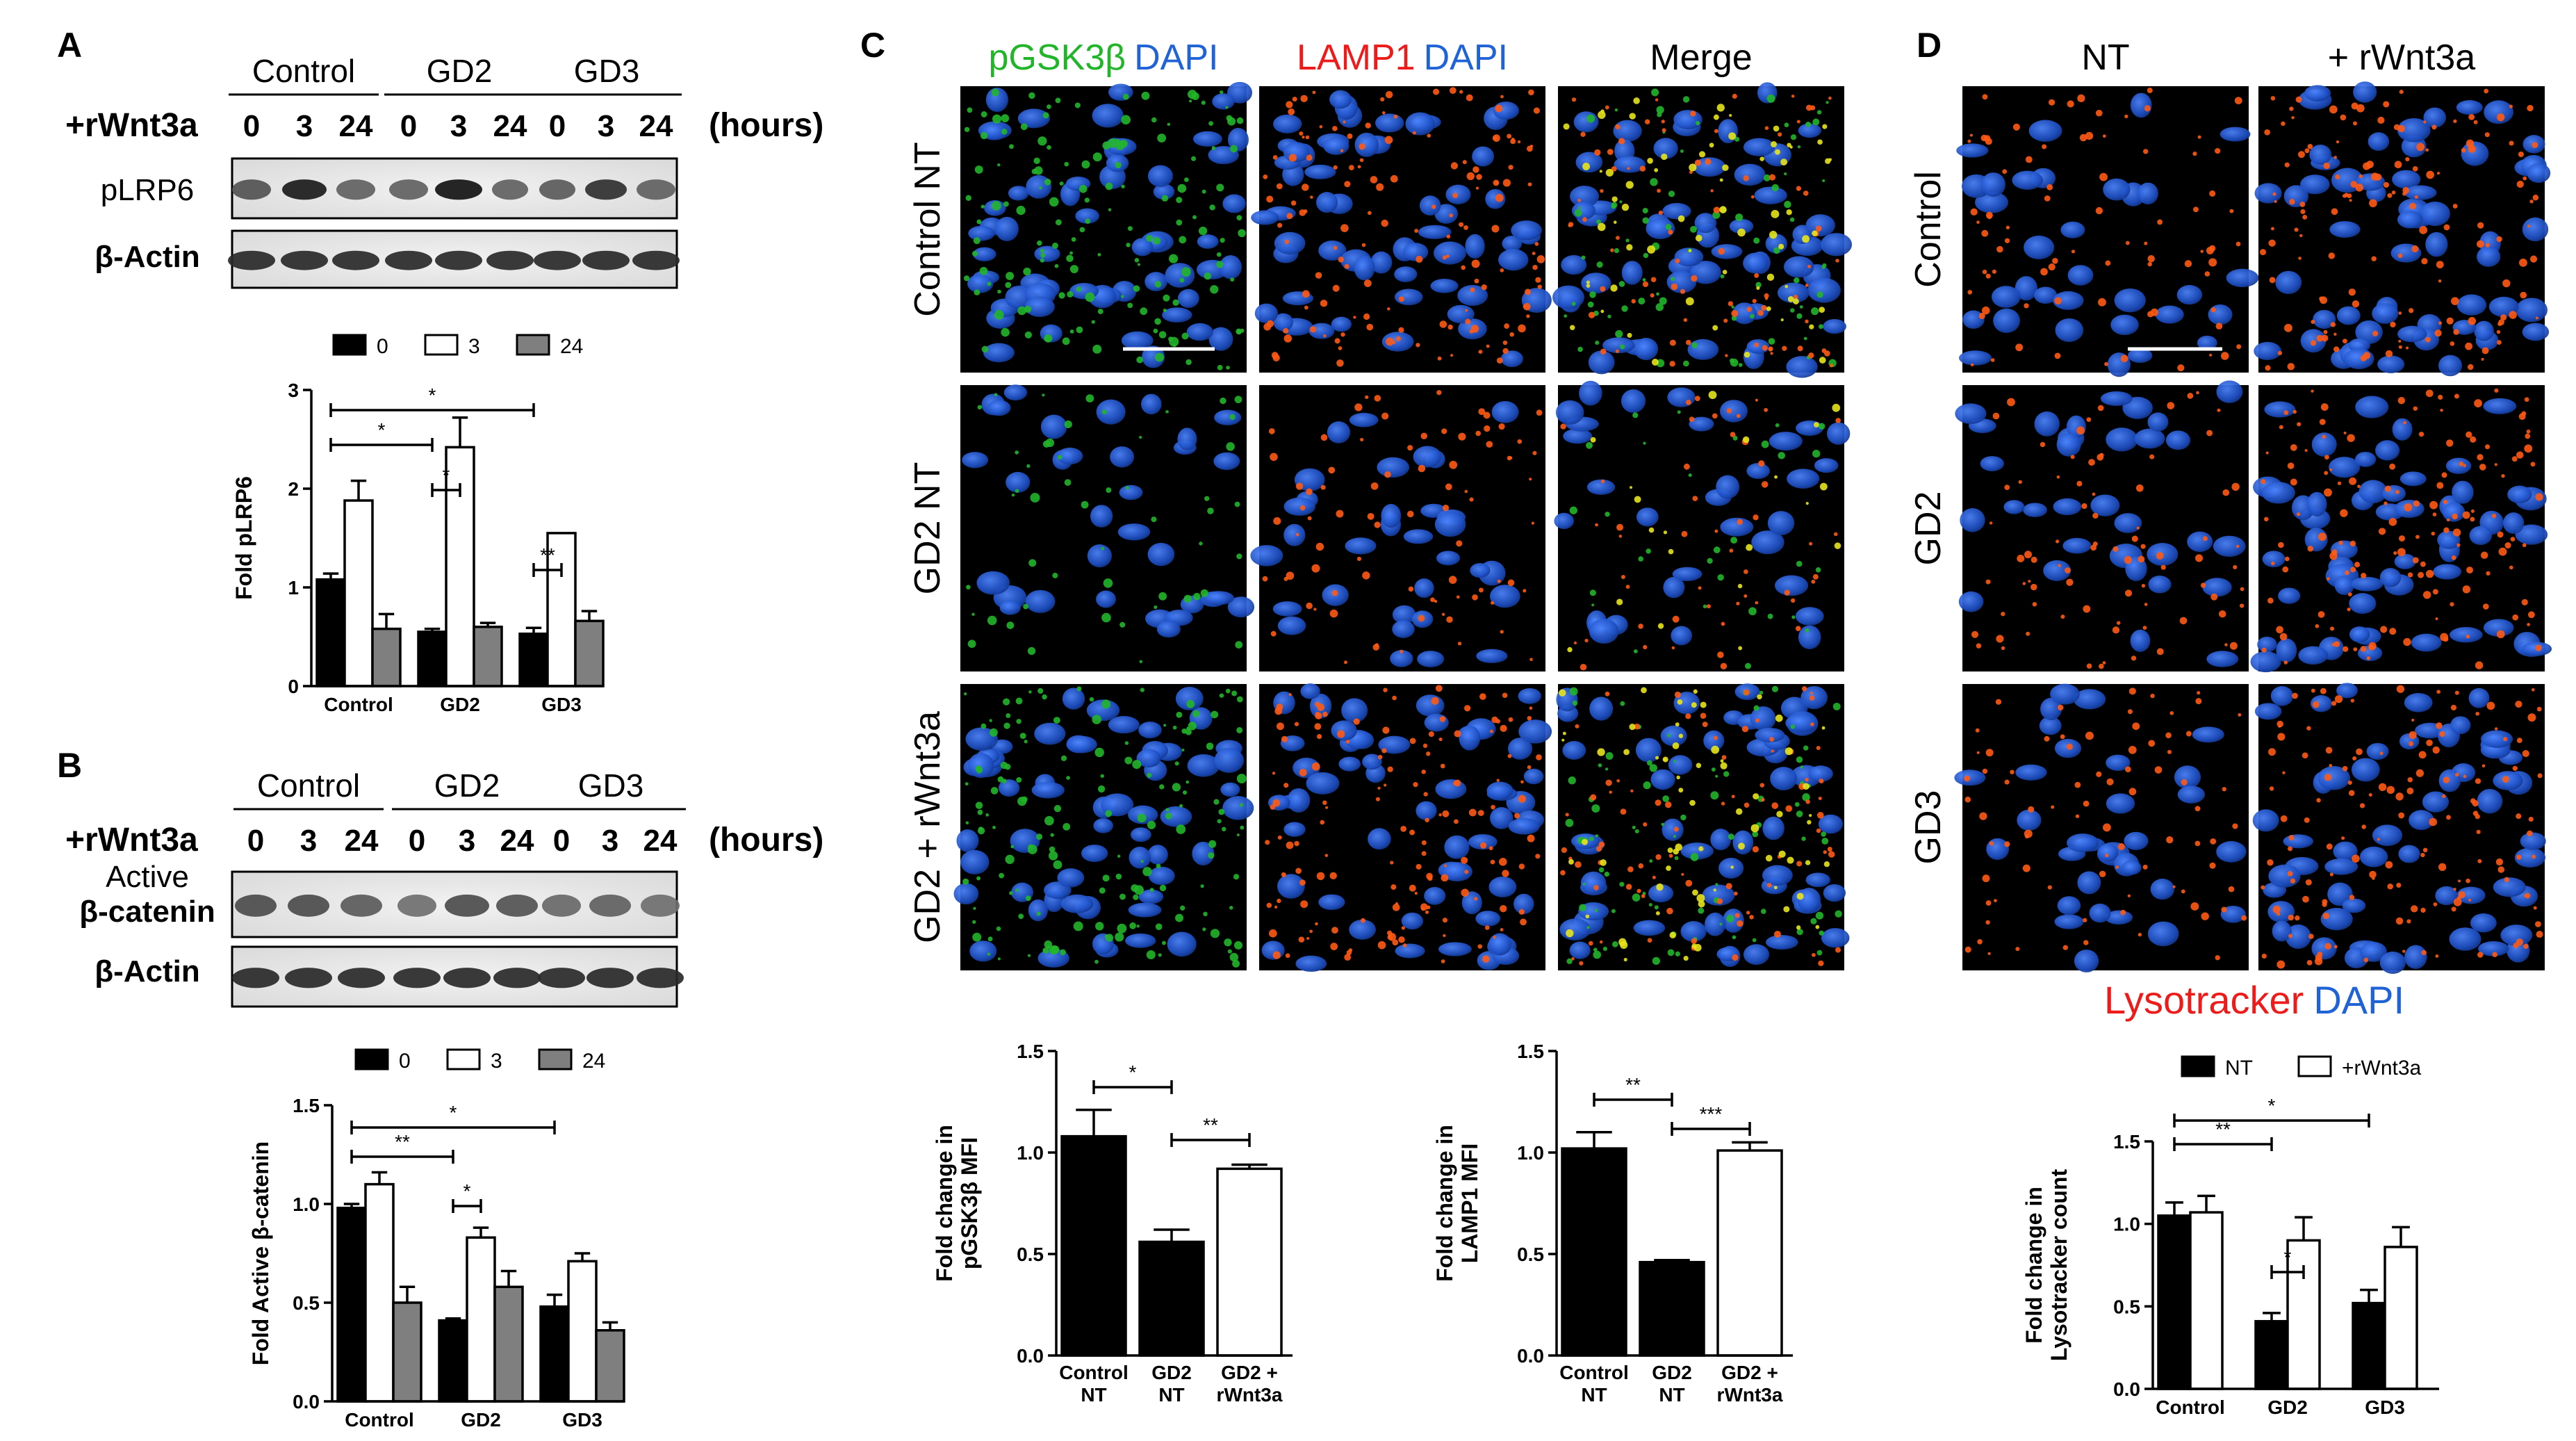  Describe the element at coordinates (2033, 1265) in the screenshot. I see `y-axis-label: Fold change in` at that location.